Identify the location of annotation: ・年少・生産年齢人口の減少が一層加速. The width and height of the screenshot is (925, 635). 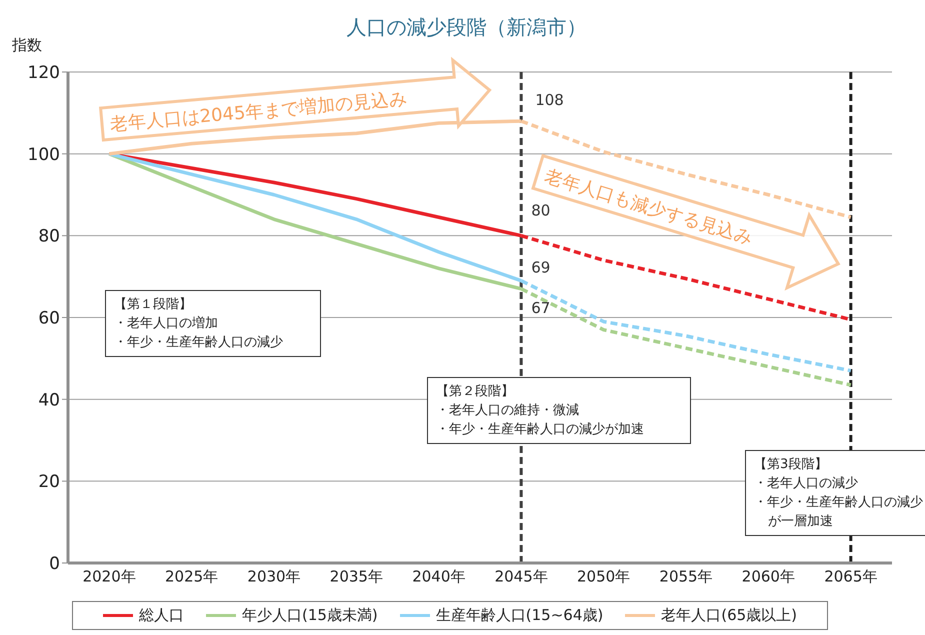
(839, 512).